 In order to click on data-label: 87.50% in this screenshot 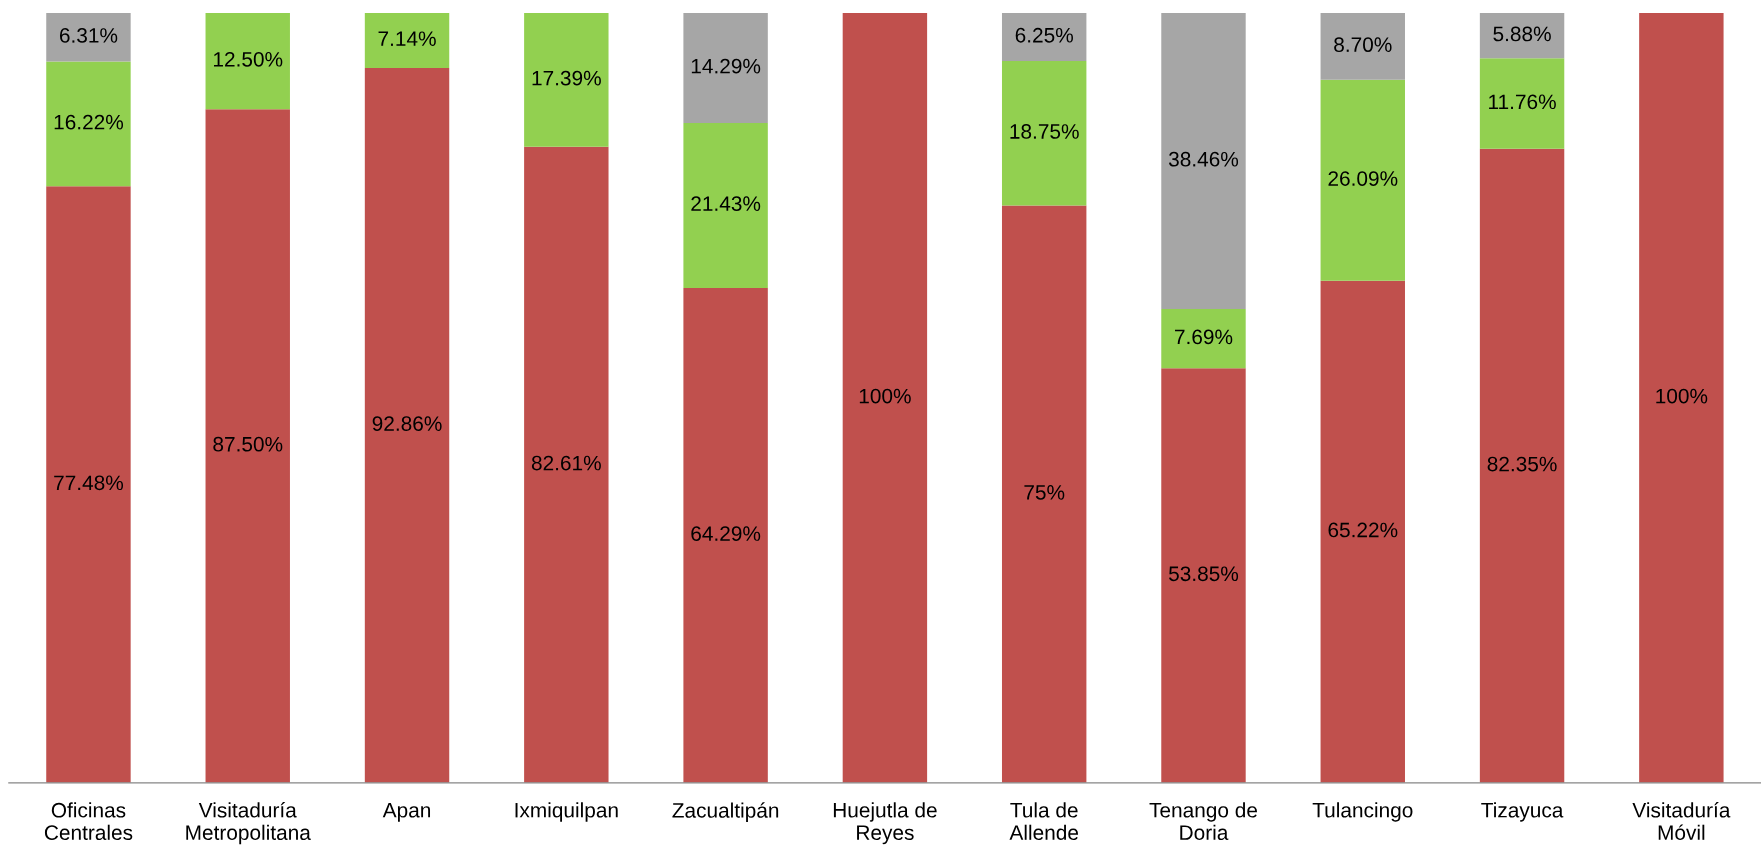, I will do `click(248, 444)`.